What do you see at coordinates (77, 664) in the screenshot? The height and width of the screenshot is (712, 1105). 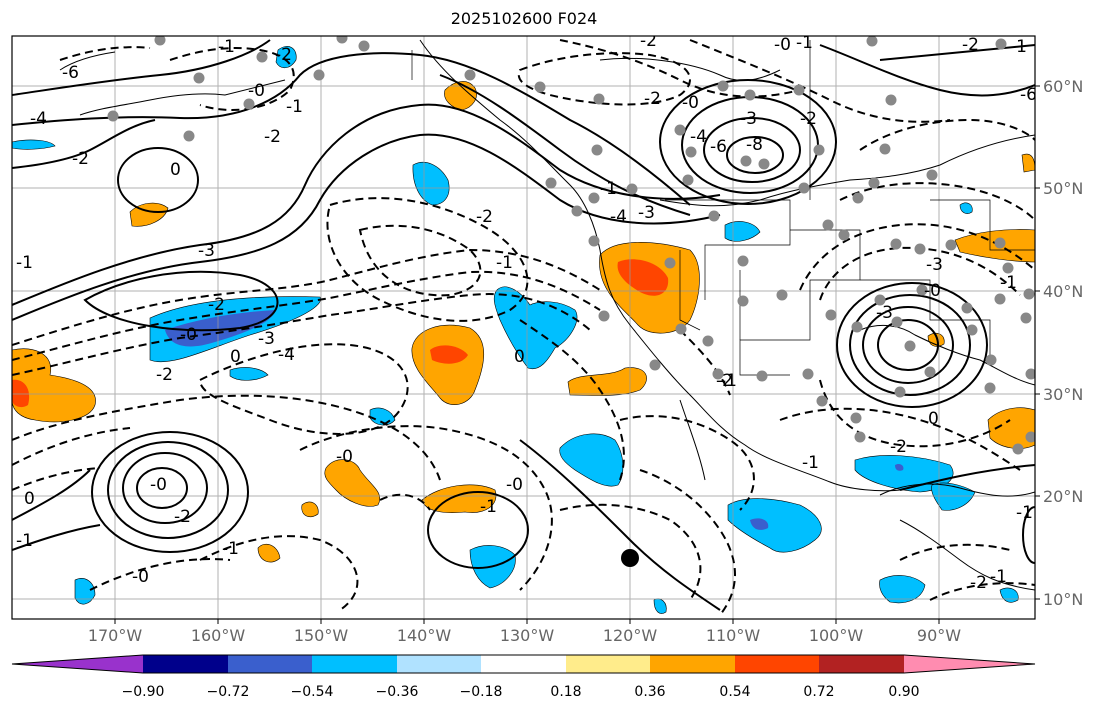 I see `colorbar-extend-low` at bounding box center [77, 664].